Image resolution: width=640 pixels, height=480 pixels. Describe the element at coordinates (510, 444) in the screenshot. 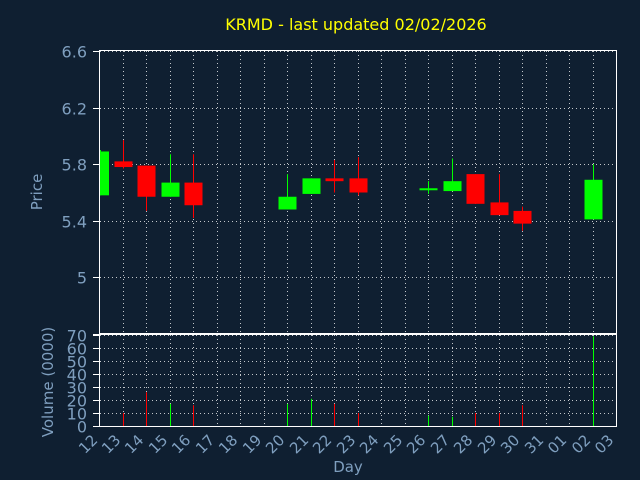

I see `day-tick-label: 30` at that location.